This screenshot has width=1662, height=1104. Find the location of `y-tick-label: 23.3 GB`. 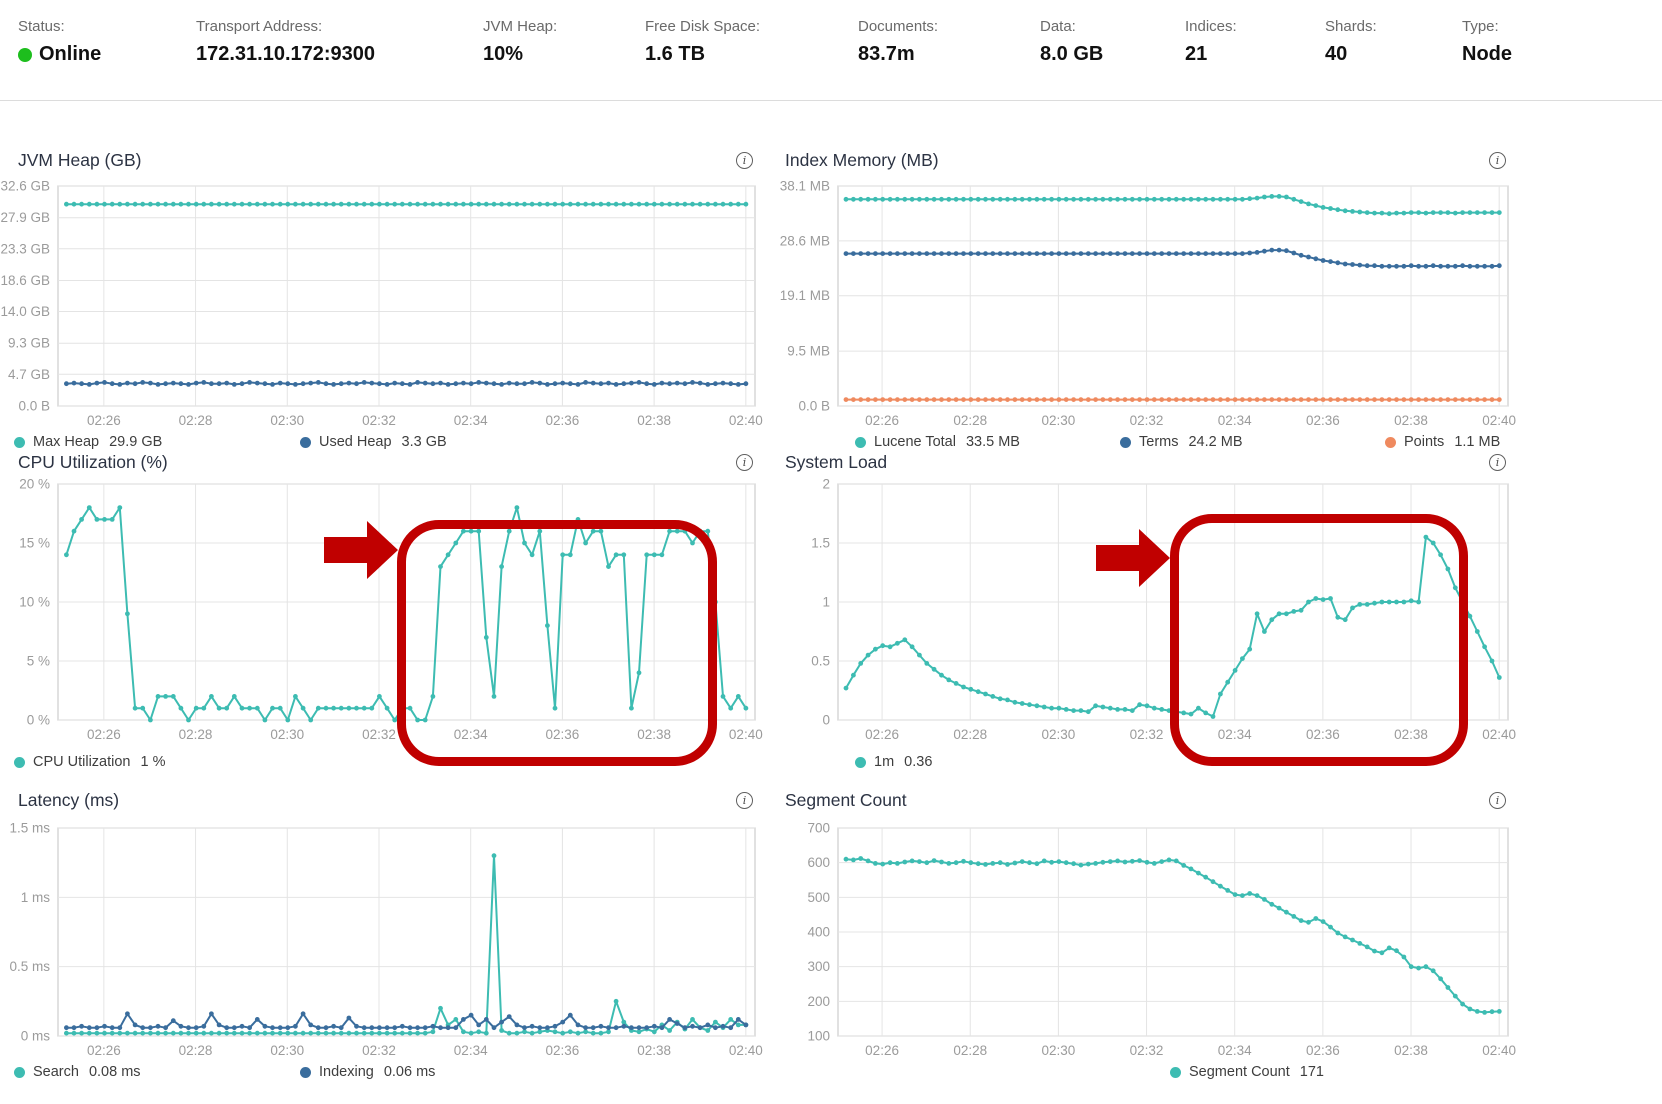

y-tick-label: 23.3 GB is located at coordinates (25, 248).